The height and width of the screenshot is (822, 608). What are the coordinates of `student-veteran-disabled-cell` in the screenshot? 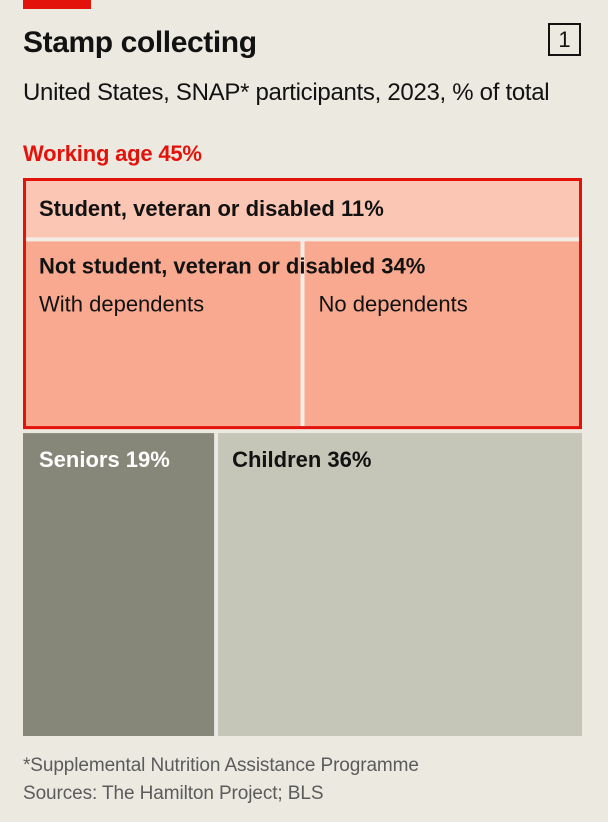 It's located at (302, 209).